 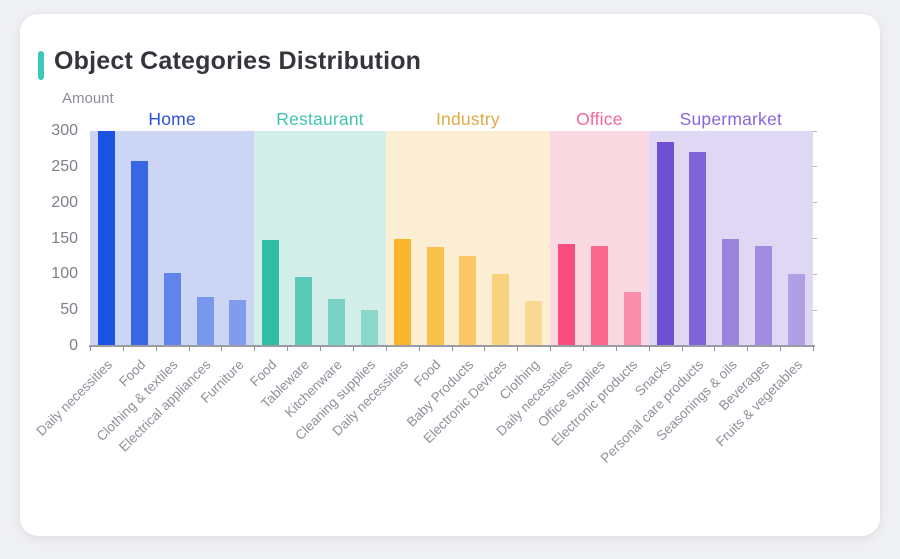 I want to click on group-label-industry: Industry, so click(x=467, y=119).